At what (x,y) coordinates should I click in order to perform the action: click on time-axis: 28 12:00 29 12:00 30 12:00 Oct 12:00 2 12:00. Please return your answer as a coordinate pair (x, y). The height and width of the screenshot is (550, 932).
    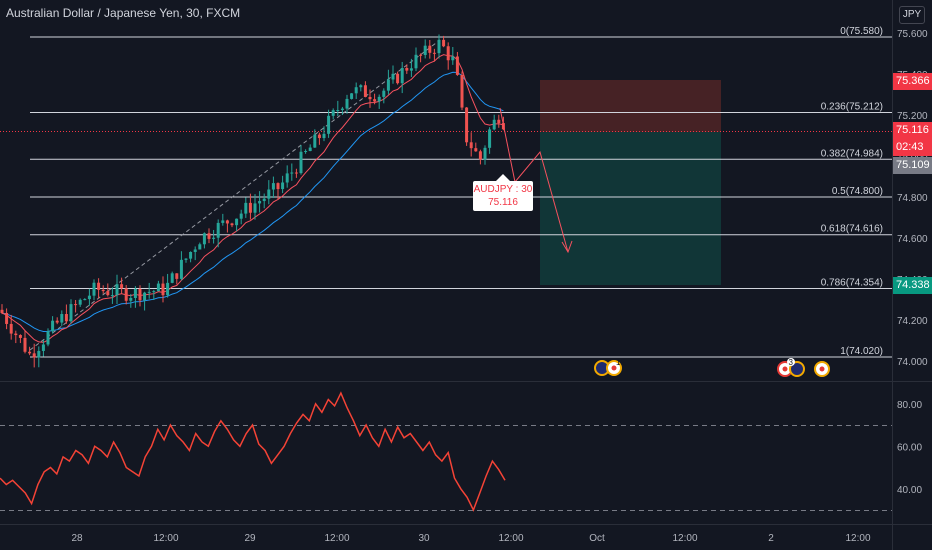
    Looking at the image, I should click on (471, 538).